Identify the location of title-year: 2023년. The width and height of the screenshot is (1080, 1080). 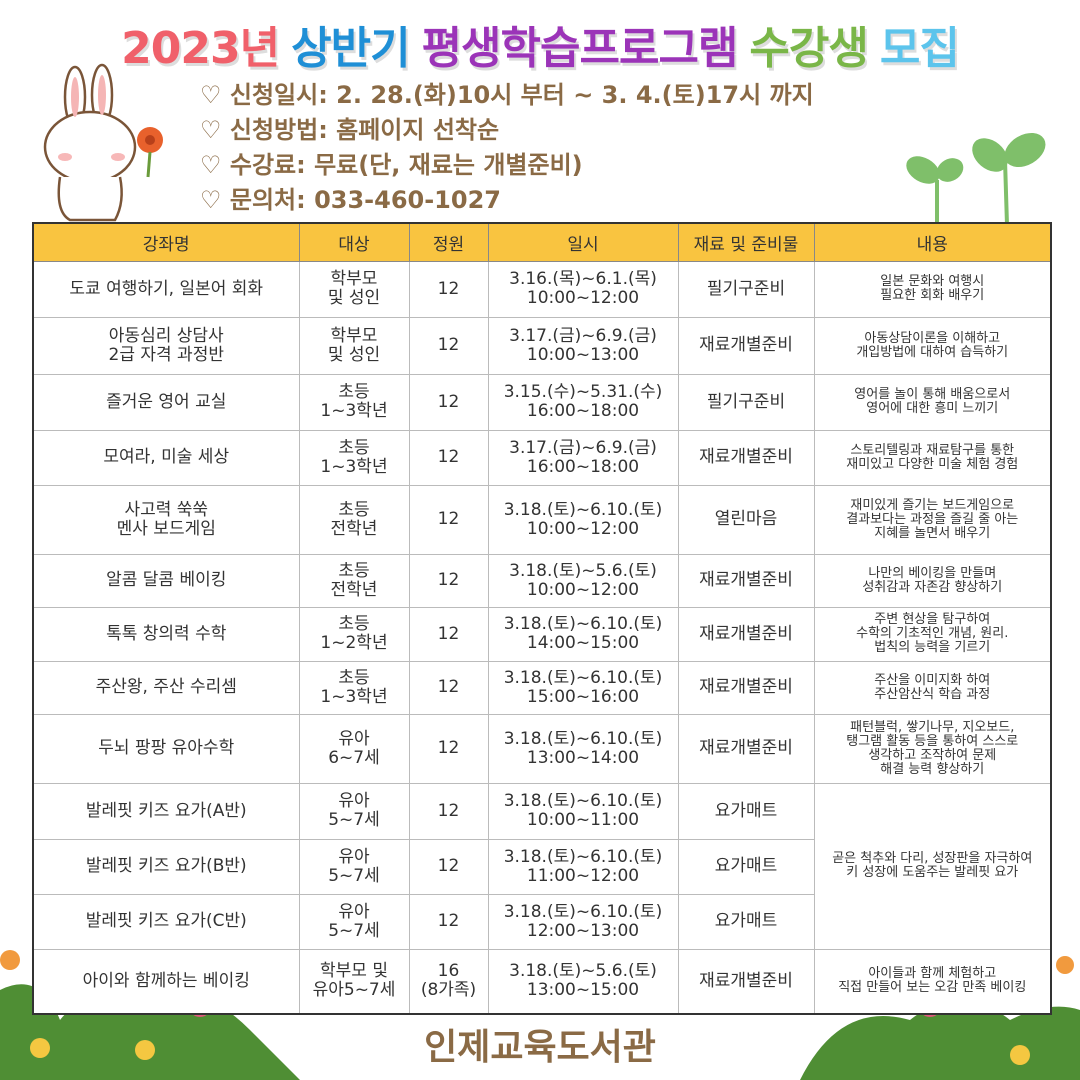
(200, 48).